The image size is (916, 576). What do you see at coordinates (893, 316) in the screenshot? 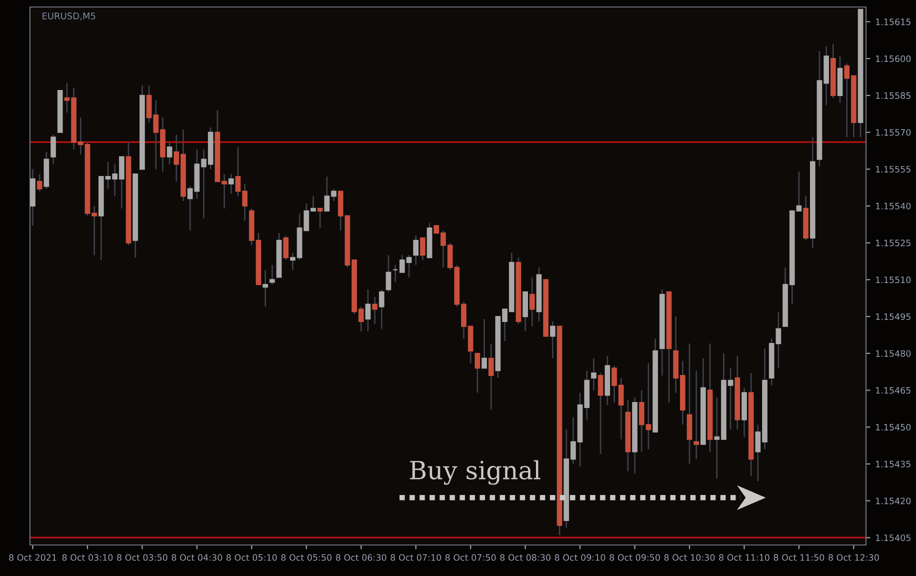
I see `y-tick-label: 1.15495` at bounding box center [893, 316].